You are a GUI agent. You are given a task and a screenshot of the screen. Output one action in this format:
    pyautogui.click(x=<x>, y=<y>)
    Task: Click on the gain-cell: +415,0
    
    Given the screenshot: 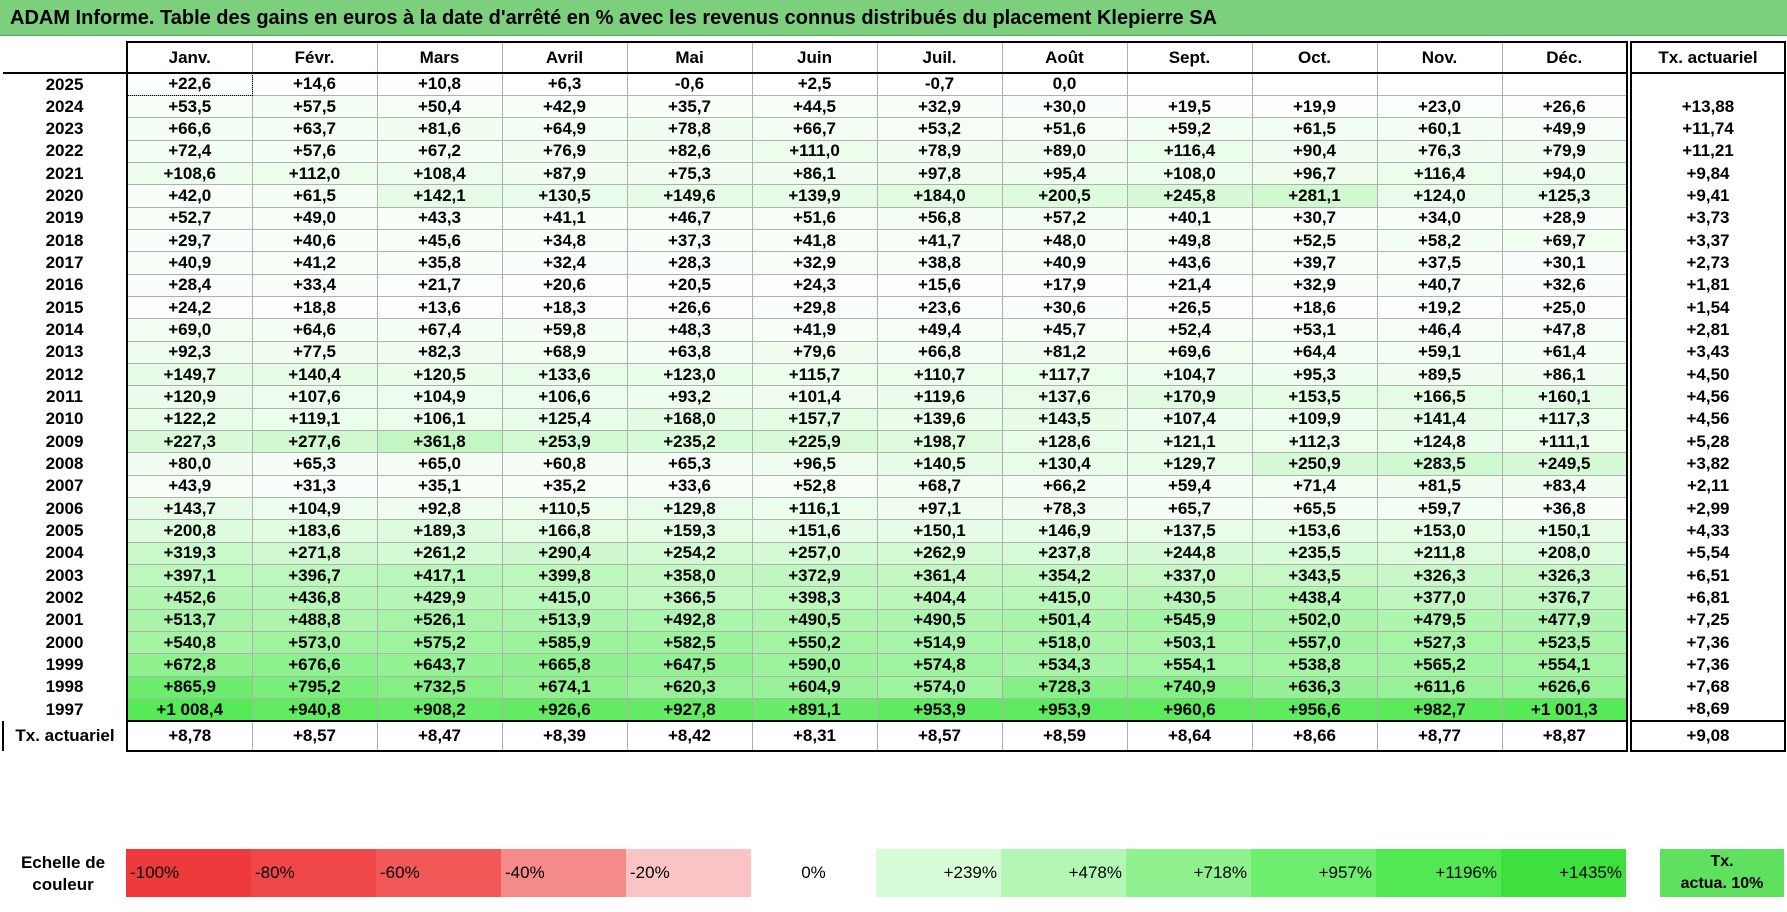 What is the action you would take?
    pyautogui.click(x=564, y=598)
    